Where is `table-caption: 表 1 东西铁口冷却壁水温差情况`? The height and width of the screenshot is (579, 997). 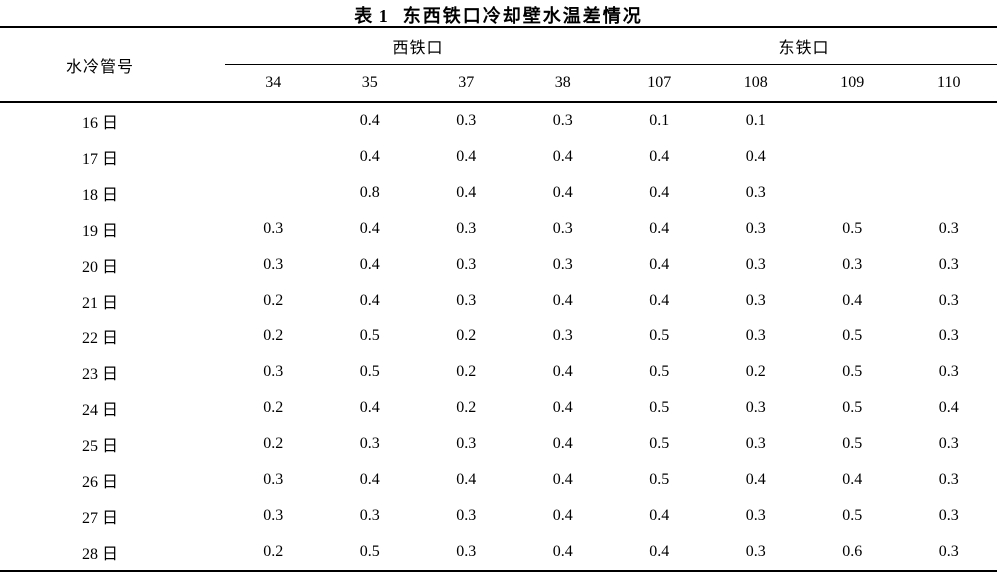
table-caption: 表 1 东西铁口冷却壁水温差情况 is located at coordinates (498, 14).